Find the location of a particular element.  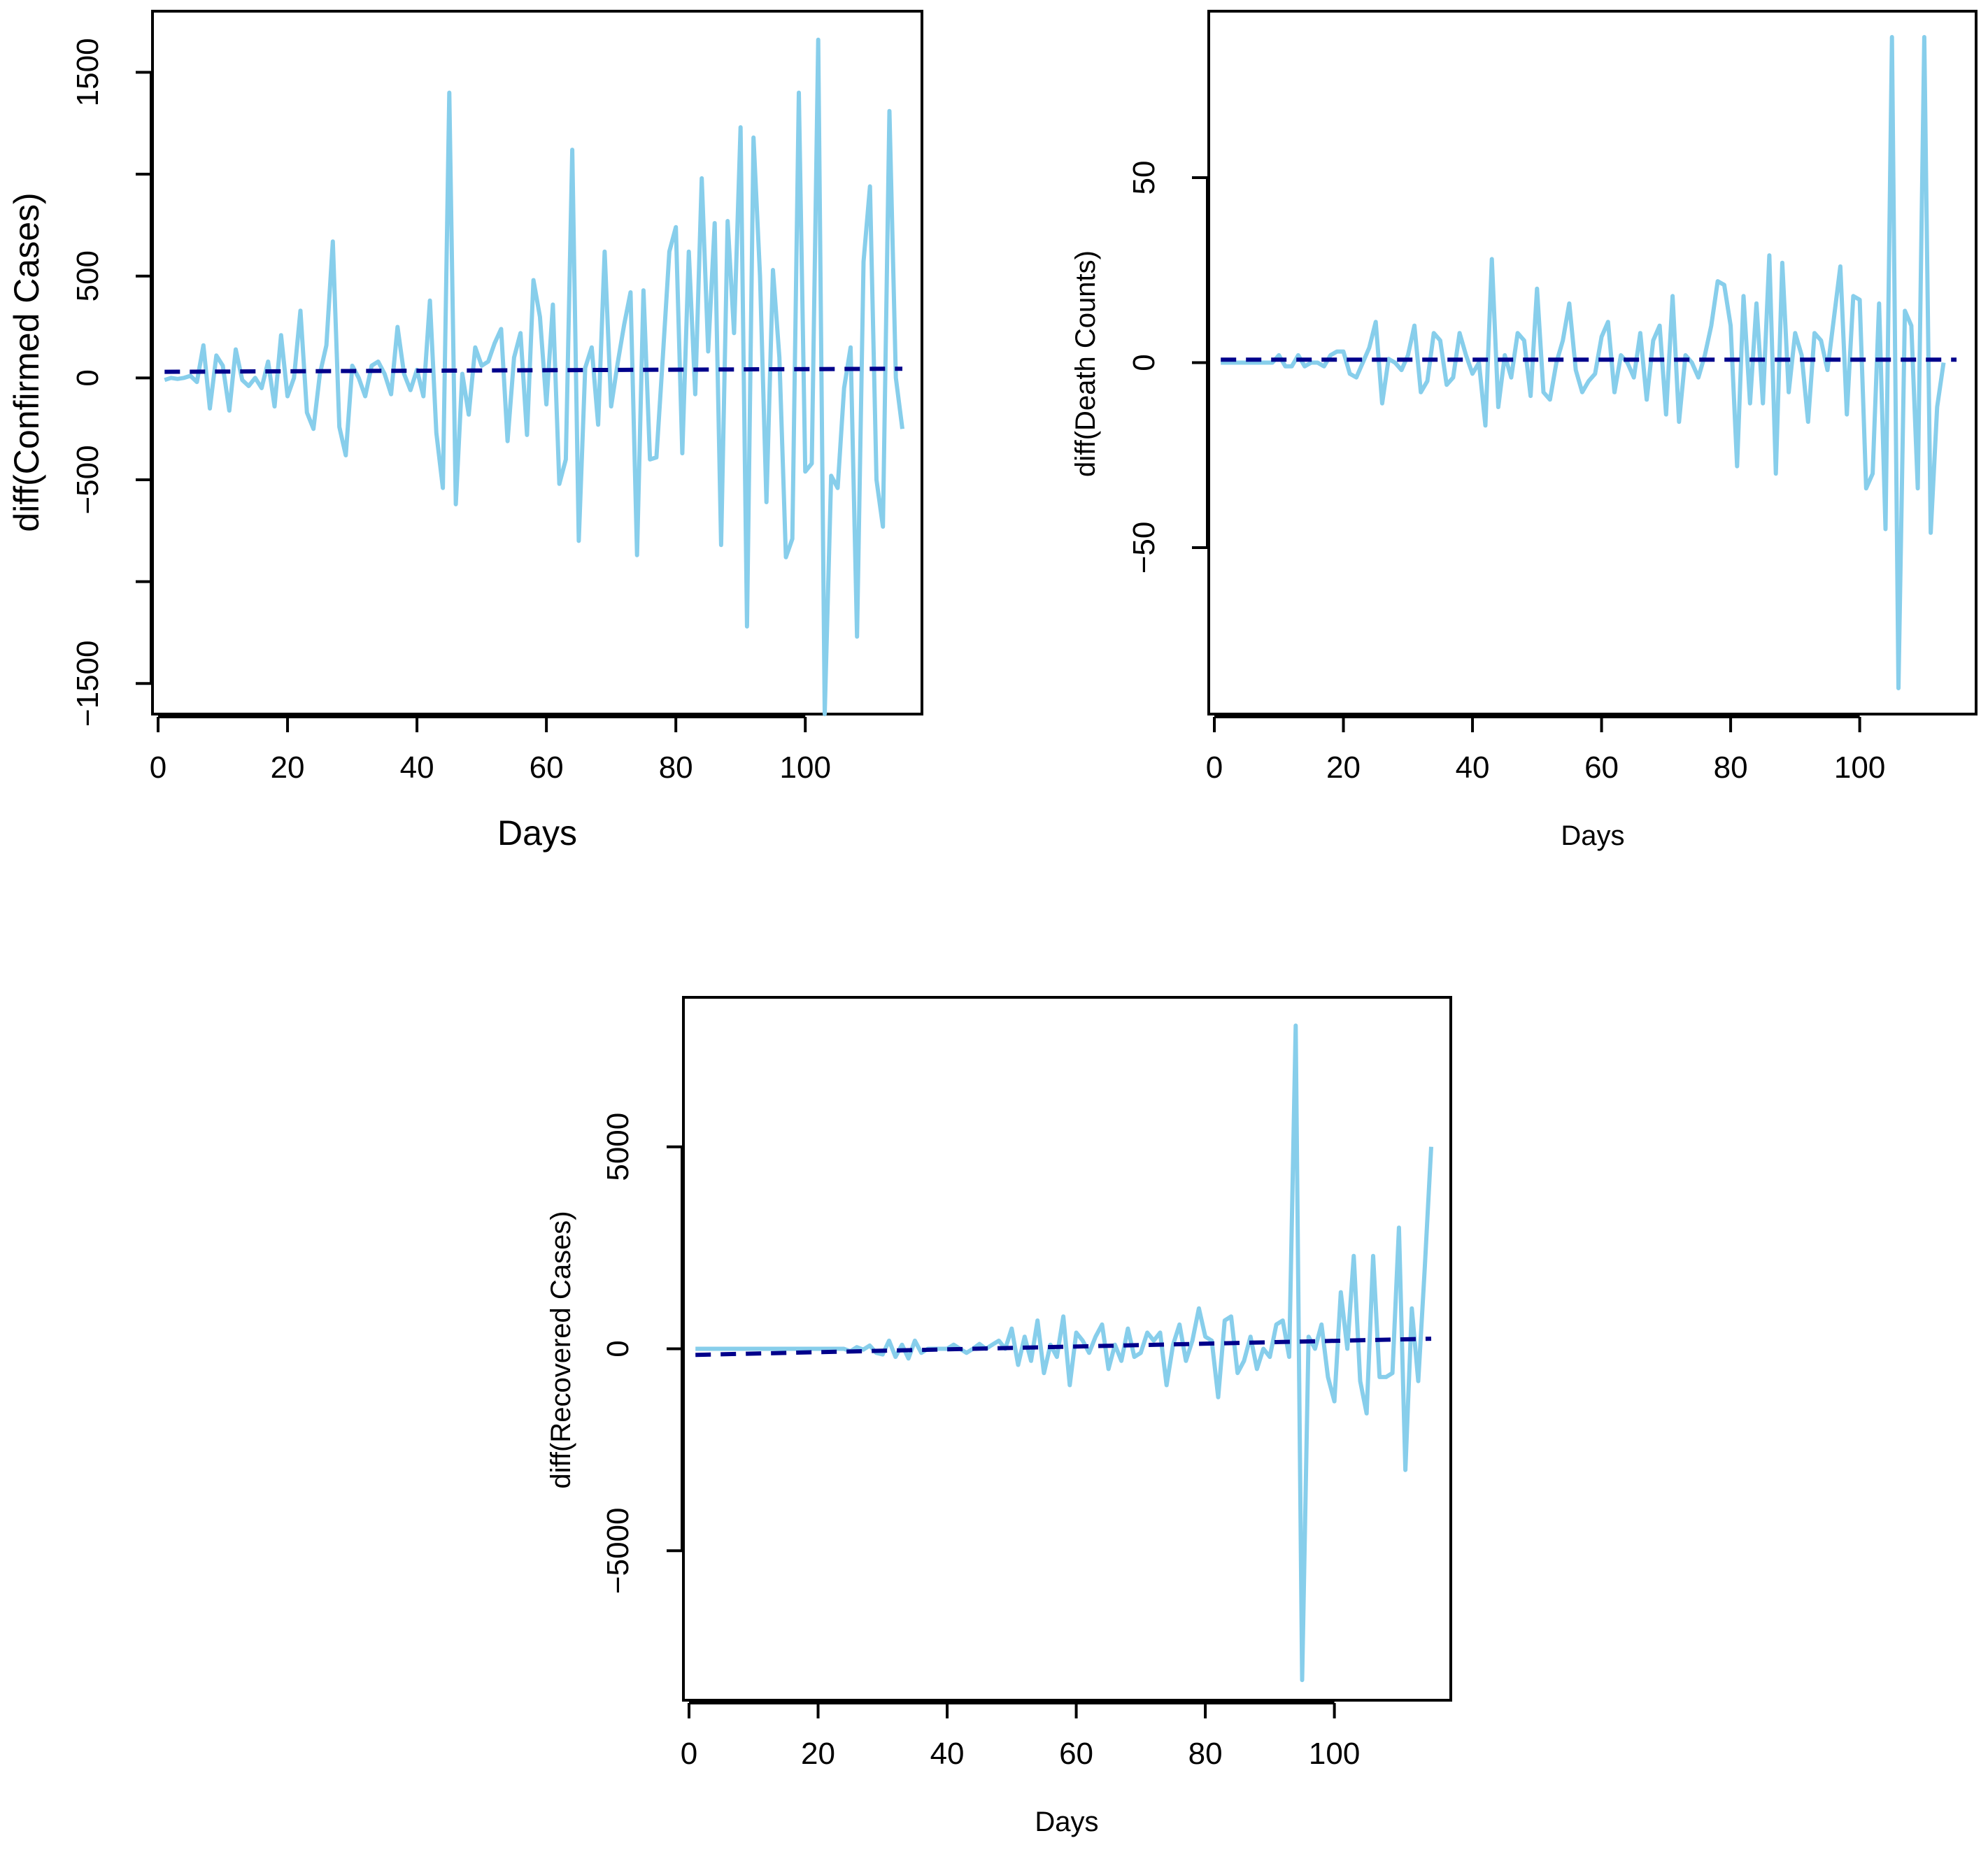

y-tick-label: −500 is located at coordinates (88, 479).